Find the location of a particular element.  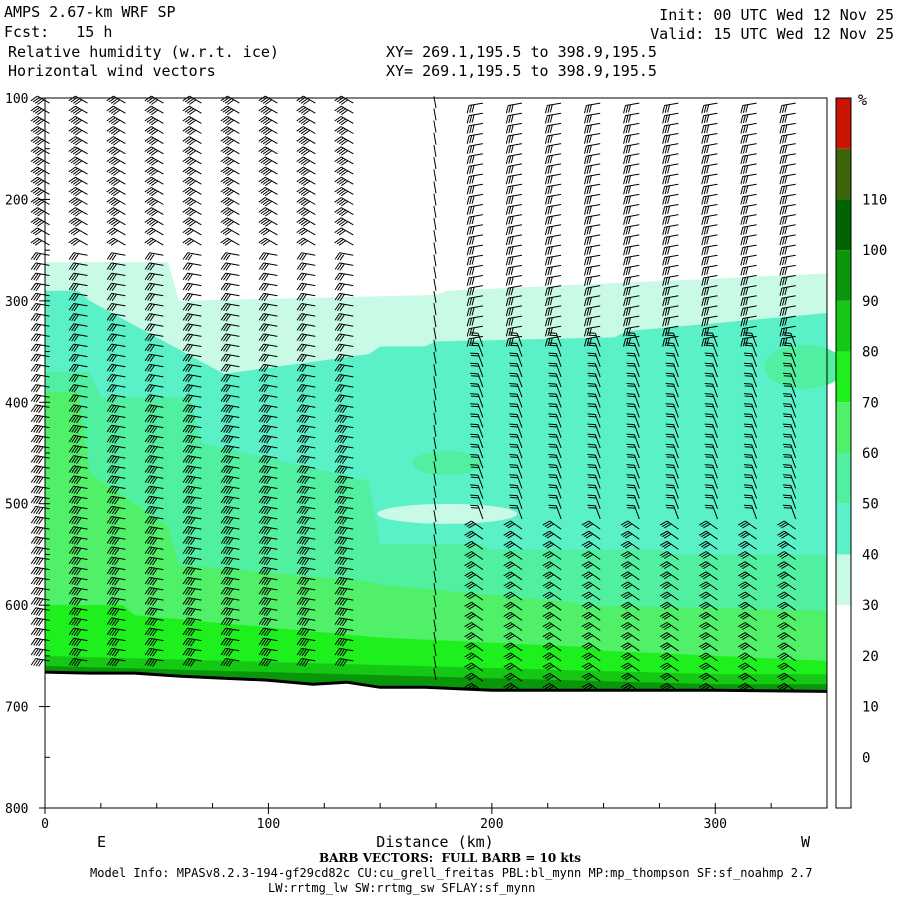

x-tick-label: 200 is located at coordinates (491, 824).